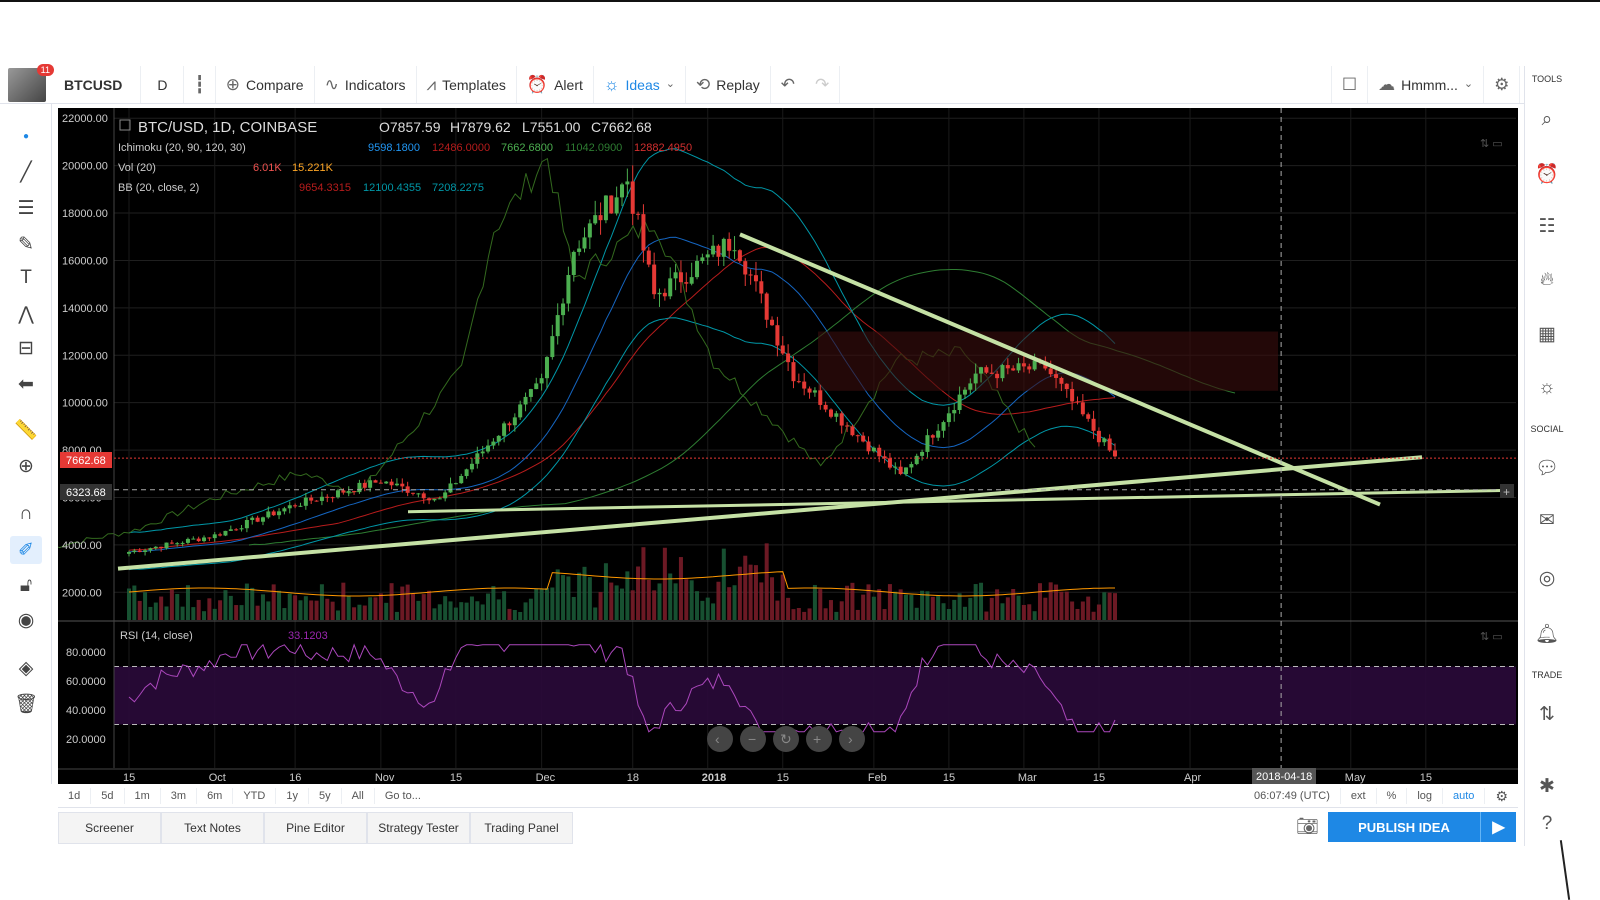  What do you see at coordinates (1507, 491) in the screenshot?
I see `add-alert-button` at bounding box center [1507, 491].